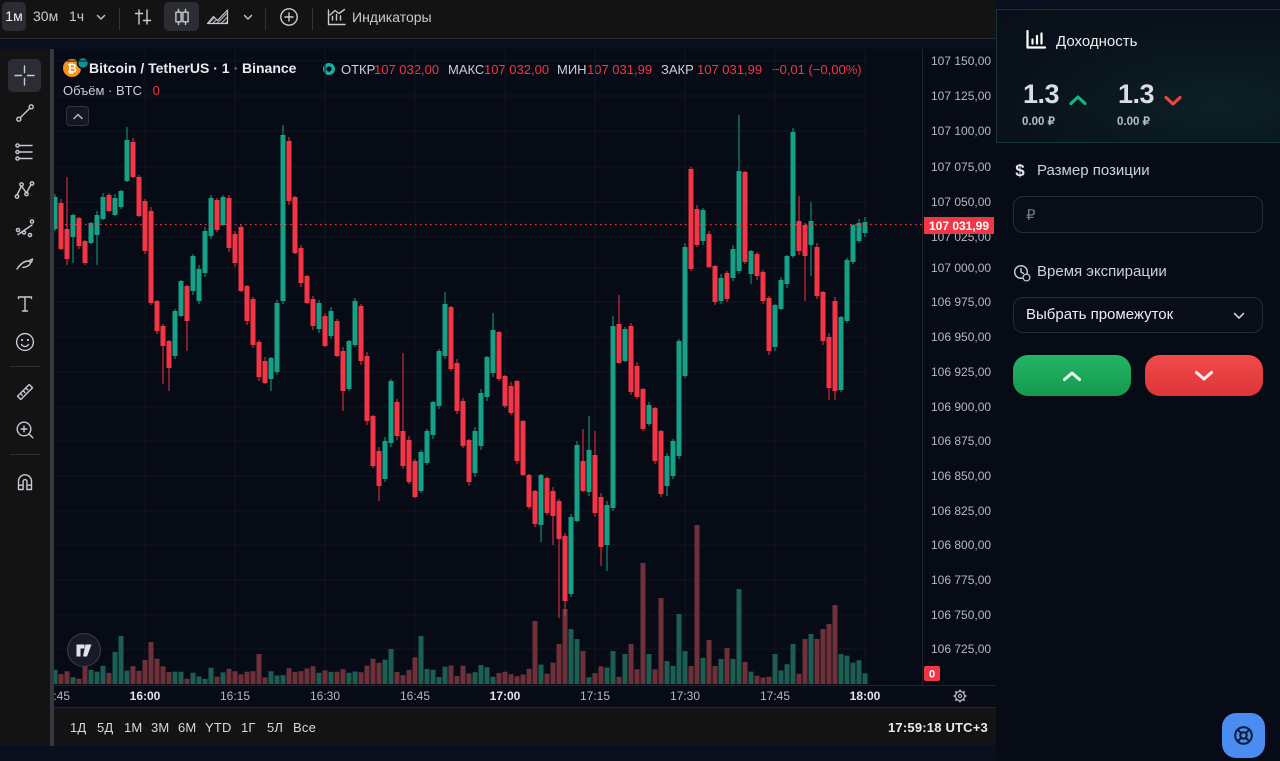  I want to click on svg-text: 106 775,00, so click(961, 580).